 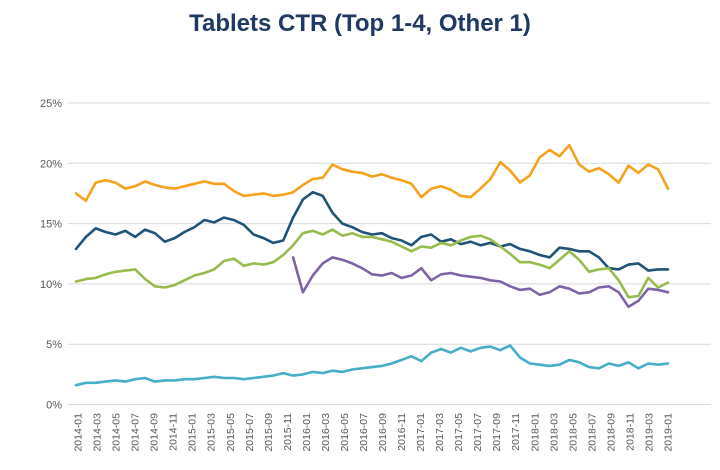 What do you see at coordinates (535, 432) in the screenshot?
I see `x-tick-label: 2018-01` at bounding box center [535, 432].